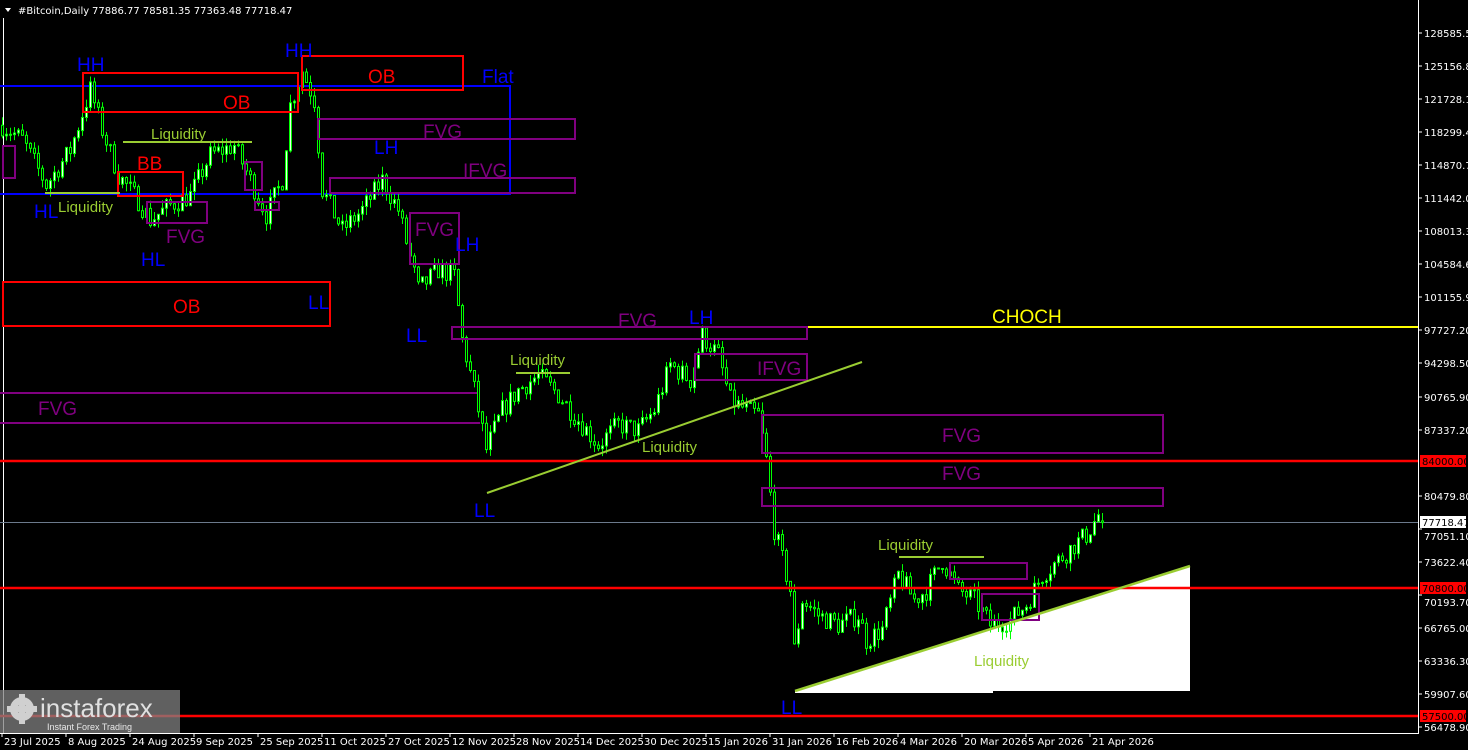 The image size is (1468, 750). I want to click on x-tick-label: 31 Jan 2026, so click(802, 742).